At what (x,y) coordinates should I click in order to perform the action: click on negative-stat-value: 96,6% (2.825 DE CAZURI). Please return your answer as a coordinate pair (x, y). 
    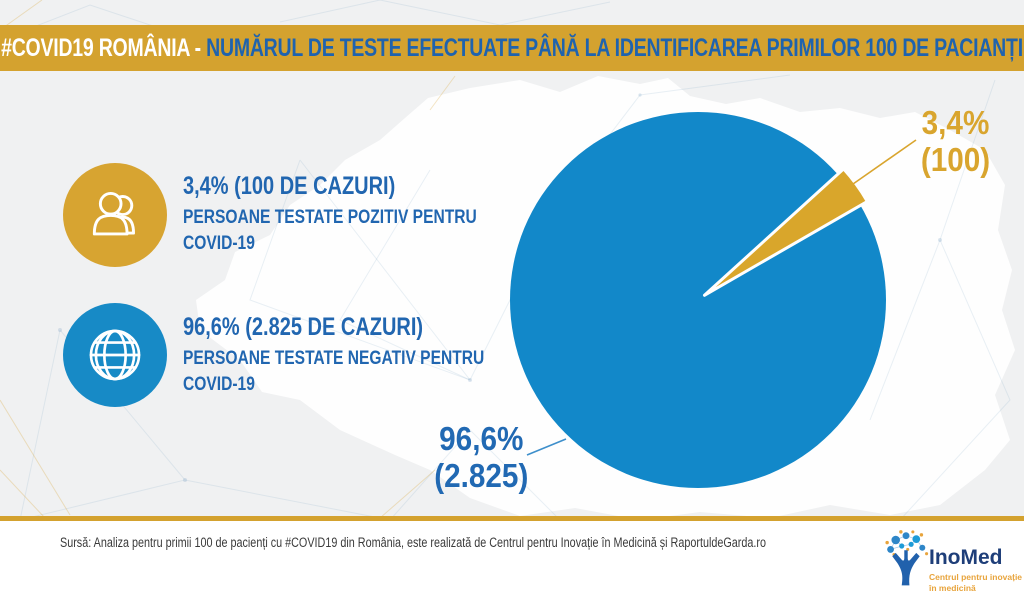
    Looking at the image, I should click on (303, 327).